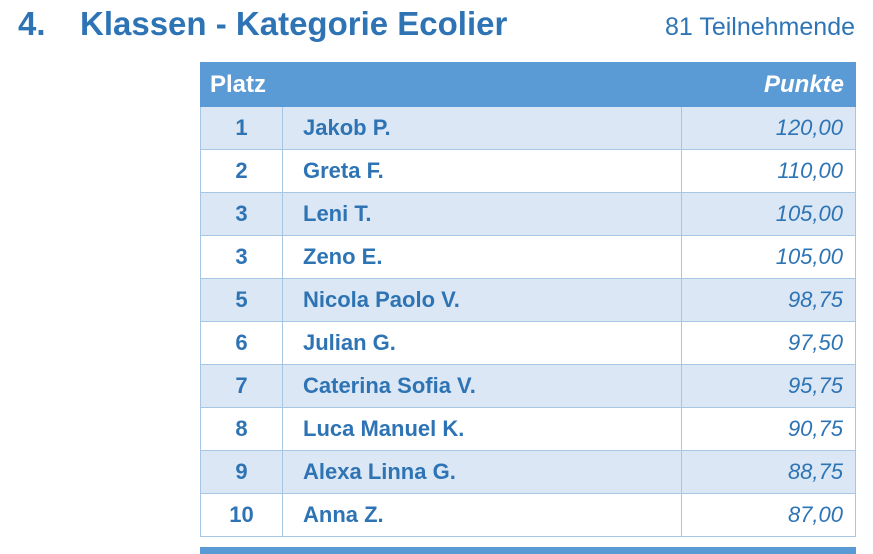 Image resolution: width=873 pixels, height=554 pixels. What do you see at coordinates (242, 128) in the screenshot?
I see `rank-cell: 1` at bounding box center [242, 128].